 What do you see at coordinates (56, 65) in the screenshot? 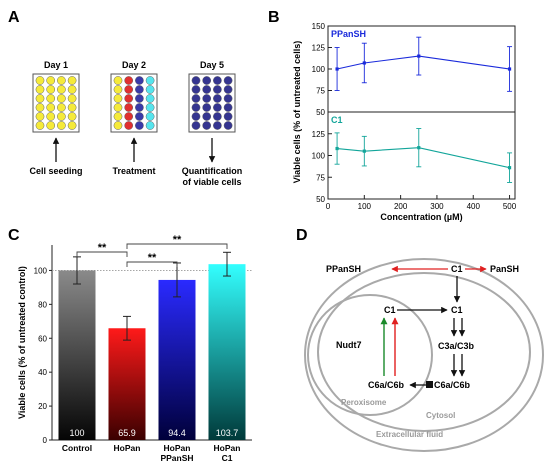
I see `plate-day-label: Day 1` at bounding box center [56, 65].